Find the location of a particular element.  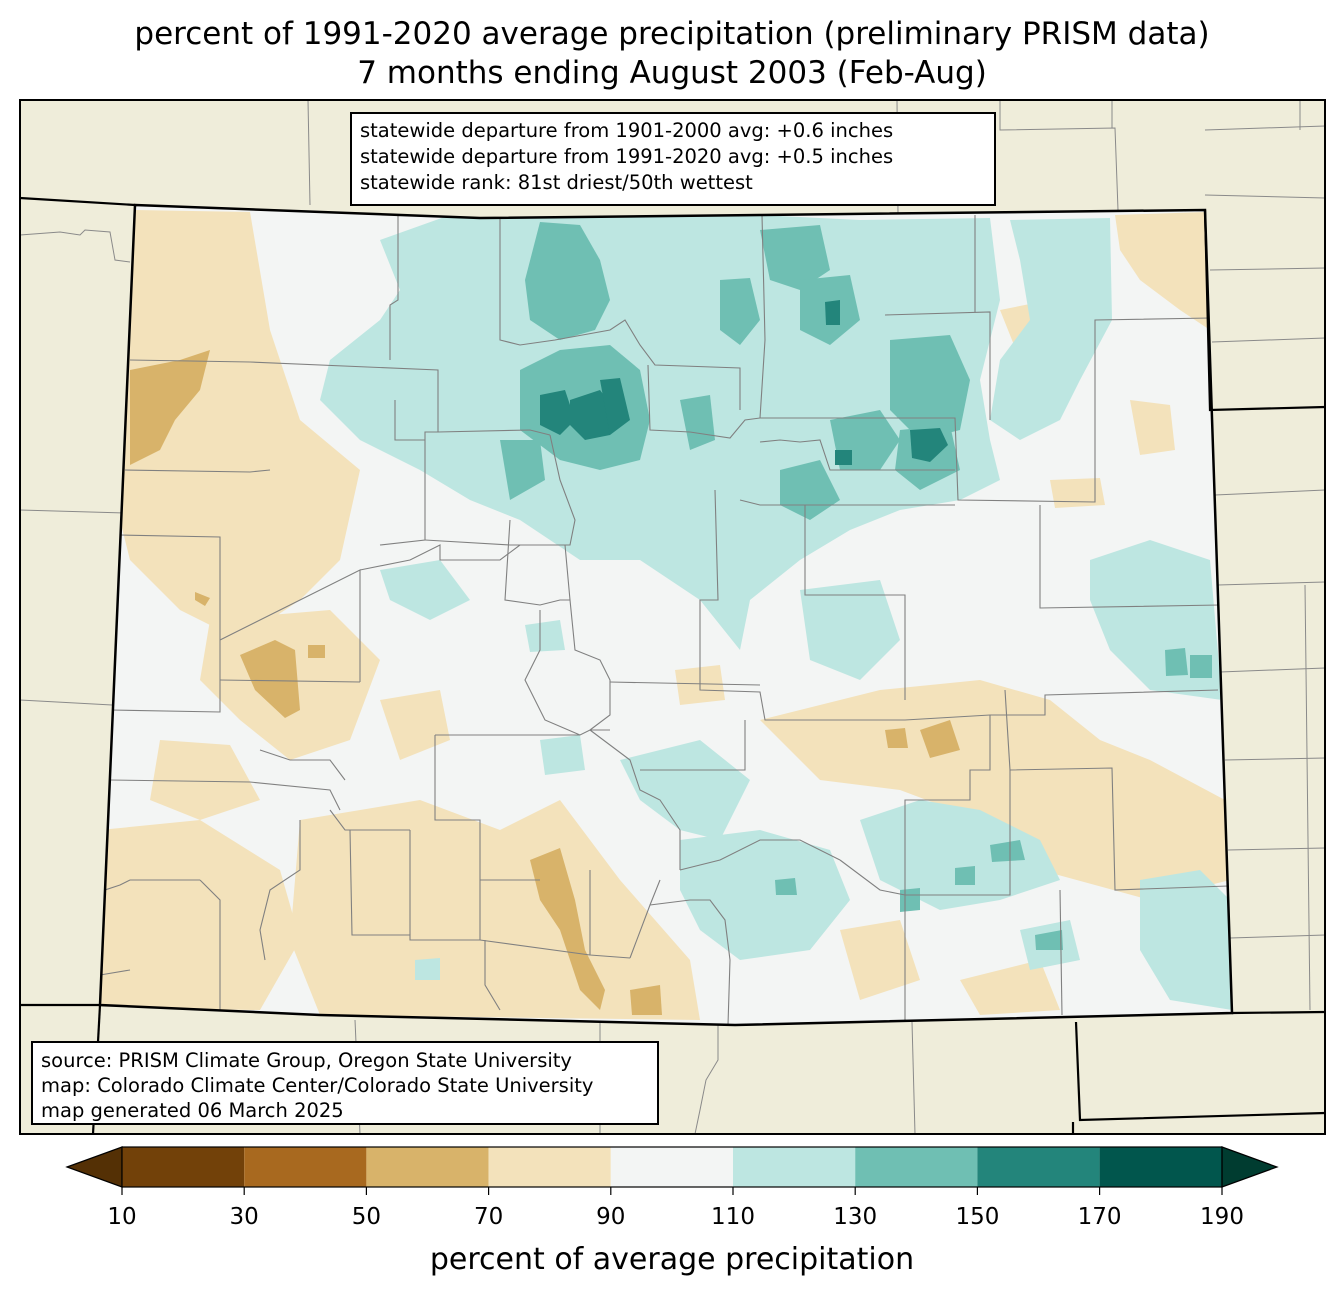

colorbar-tick-label: 150 is located at coordinates (977, 1217).